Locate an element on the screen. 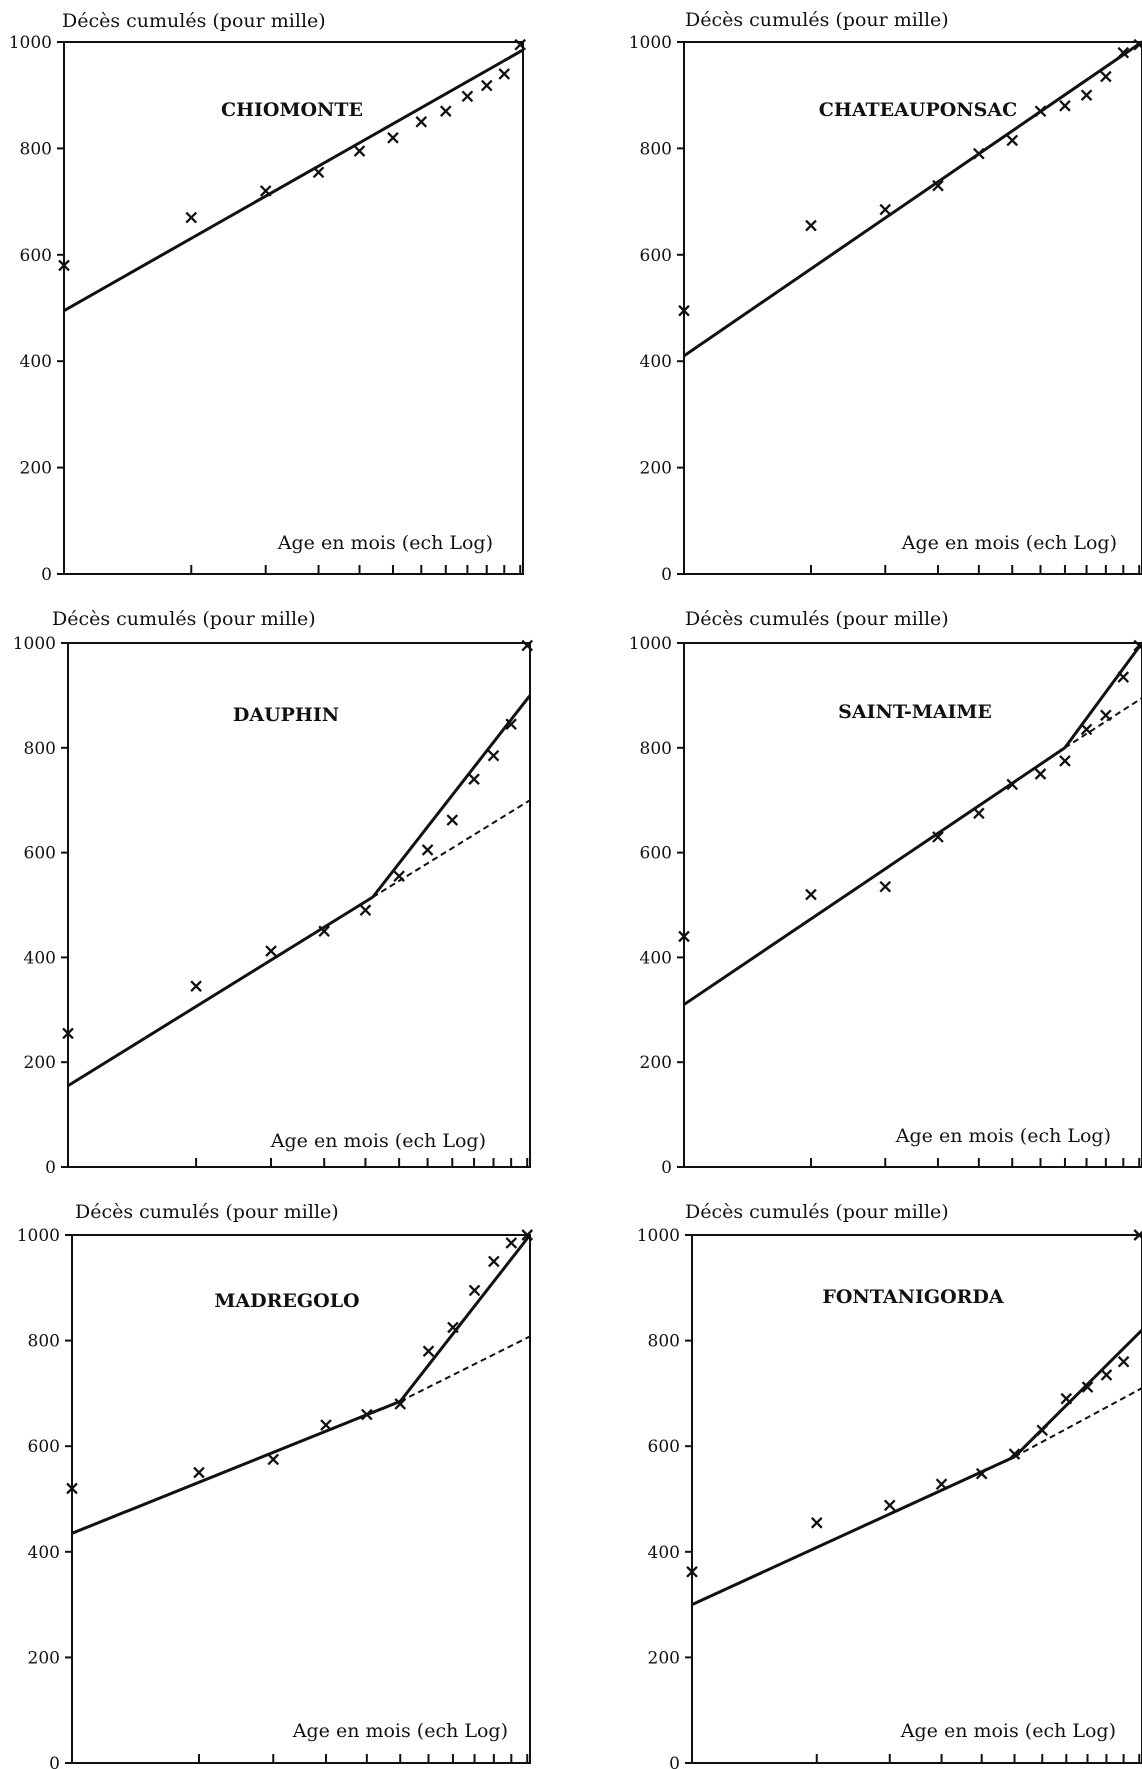 This screenshot has width=1142, height=1769. chart-title: CHATEAUPONSAC is located at coordinates (918, 110).